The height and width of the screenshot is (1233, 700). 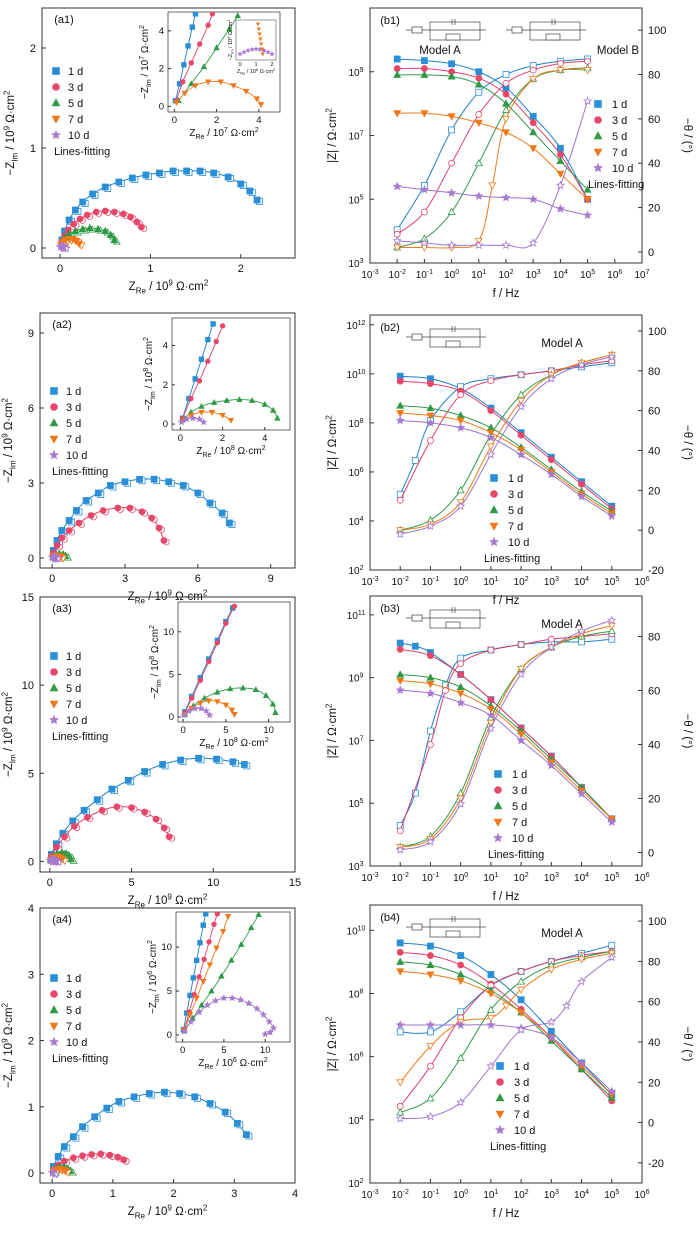 What do you see at coordinates (587, 579) in the screenshot?
I see `label-part: 4` at bounding box center [587, 579].